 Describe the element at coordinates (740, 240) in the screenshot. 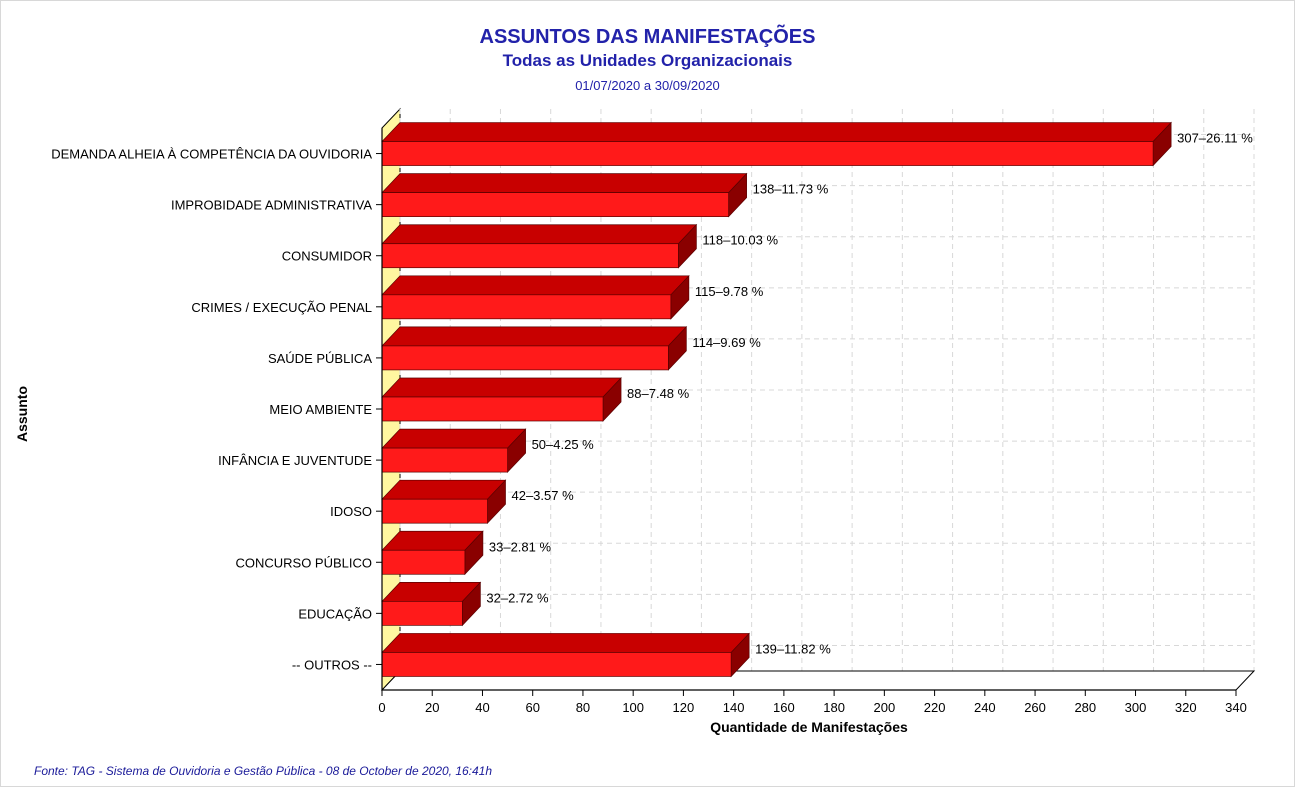

I see `value-label: 118–10.03 %` at that location.